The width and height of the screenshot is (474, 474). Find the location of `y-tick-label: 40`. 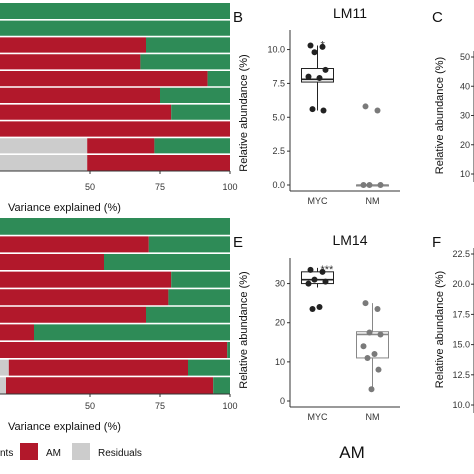

y-tick-label: 40 is located at coordinates (465, 86).